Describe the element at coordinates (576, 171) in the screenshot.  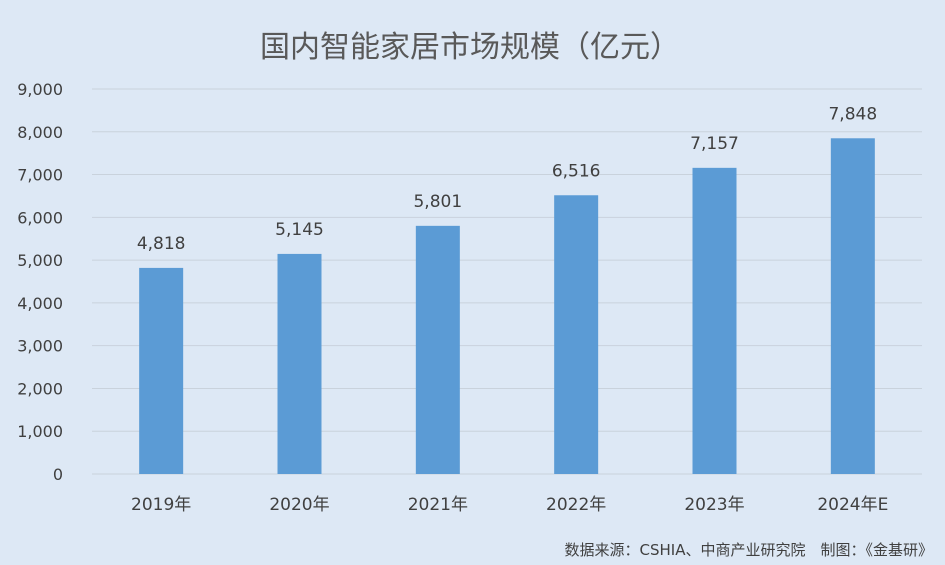
I see `data-label-4: 6,516` at that location.